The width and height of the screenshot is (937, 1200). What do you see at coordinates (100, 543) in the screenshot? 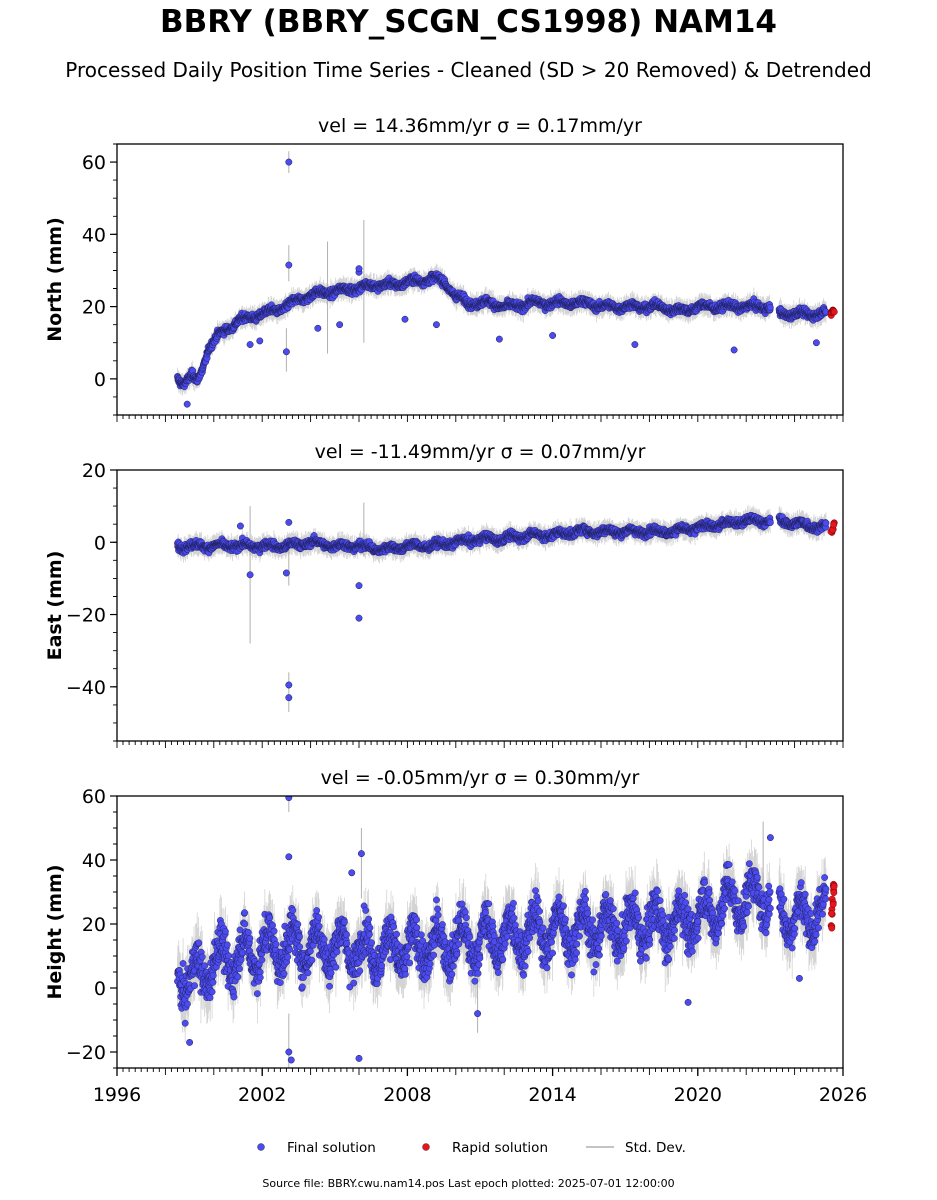
I see `y-tick-label-east: 0` at bounding box center [100, 543].